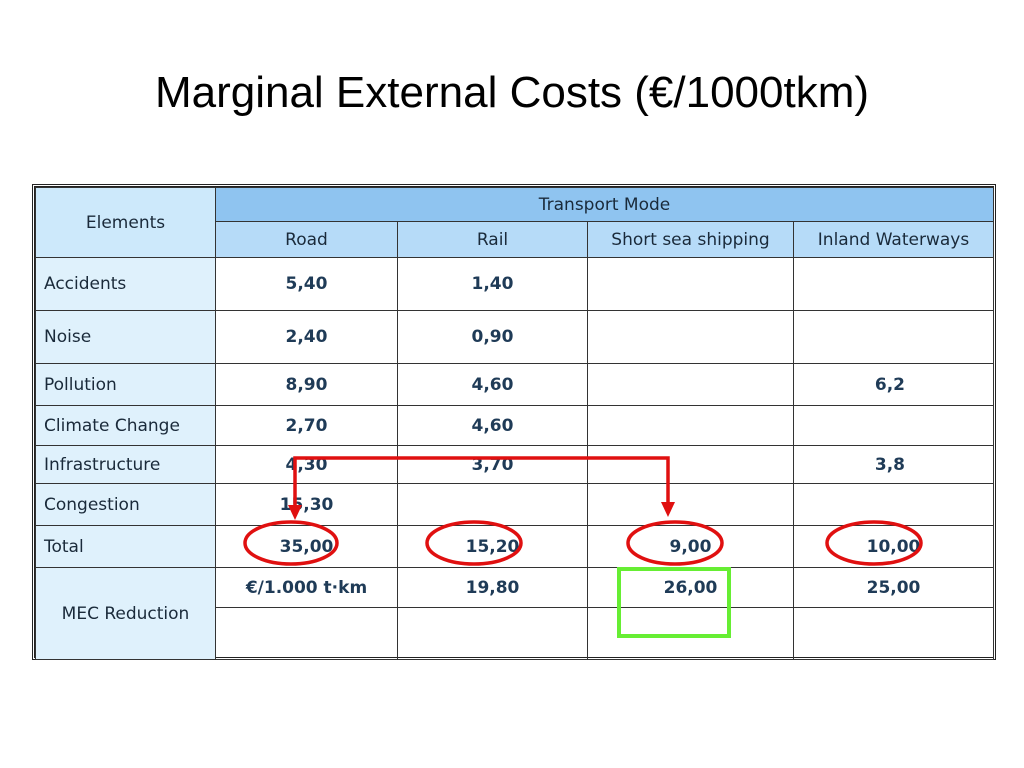 This screenshot has width=1024, height=768. What do you see at coordinates (125, 384) in the screenshot?
I see `row-label: Pollution` at bounding box center [125, 384].